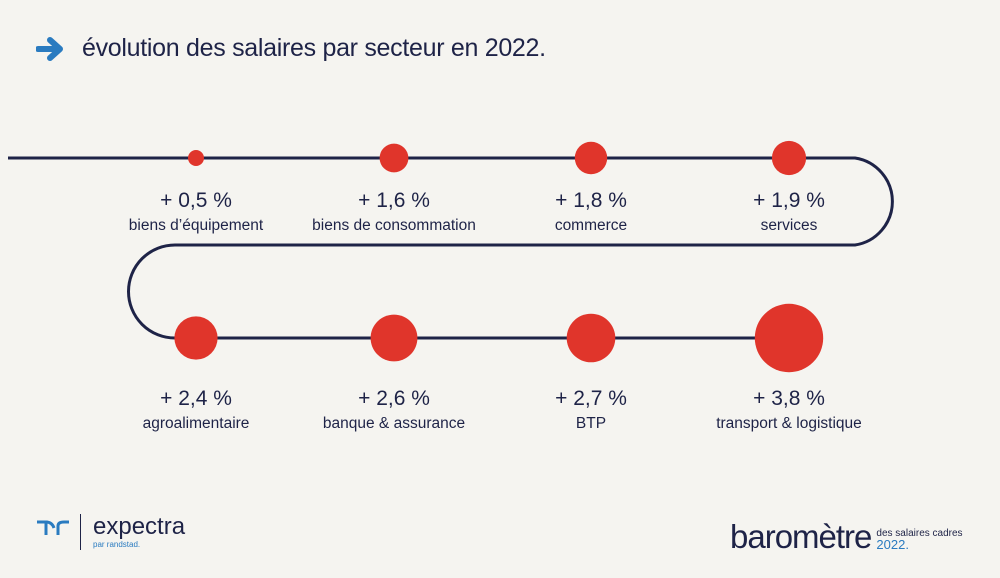  Describe the element at coordinates (196, 200) in the screenshot. I see `value-label: + 0,5 %` at that location.